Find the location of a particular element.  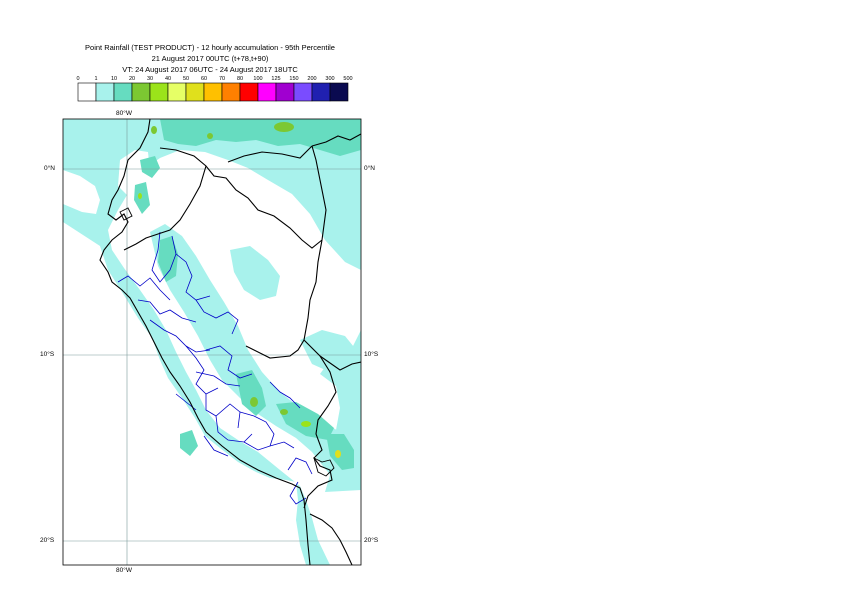

legend-threshold-label: 60 is located at coordinates (204, 79).